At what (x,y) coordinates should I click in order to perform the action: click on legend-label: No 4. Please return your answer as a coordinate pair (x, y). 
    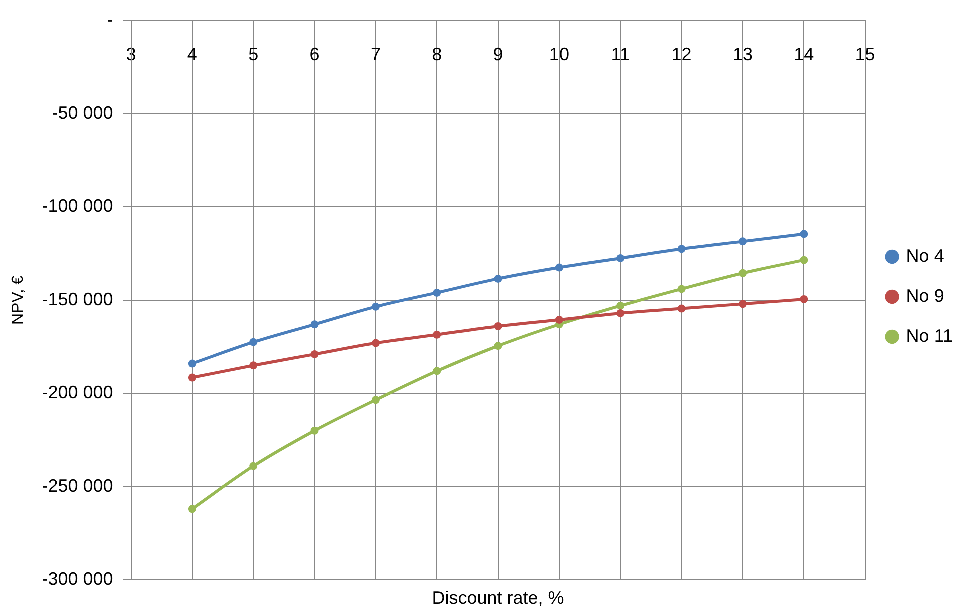
    Looking at the image, I should click on (925, 256).